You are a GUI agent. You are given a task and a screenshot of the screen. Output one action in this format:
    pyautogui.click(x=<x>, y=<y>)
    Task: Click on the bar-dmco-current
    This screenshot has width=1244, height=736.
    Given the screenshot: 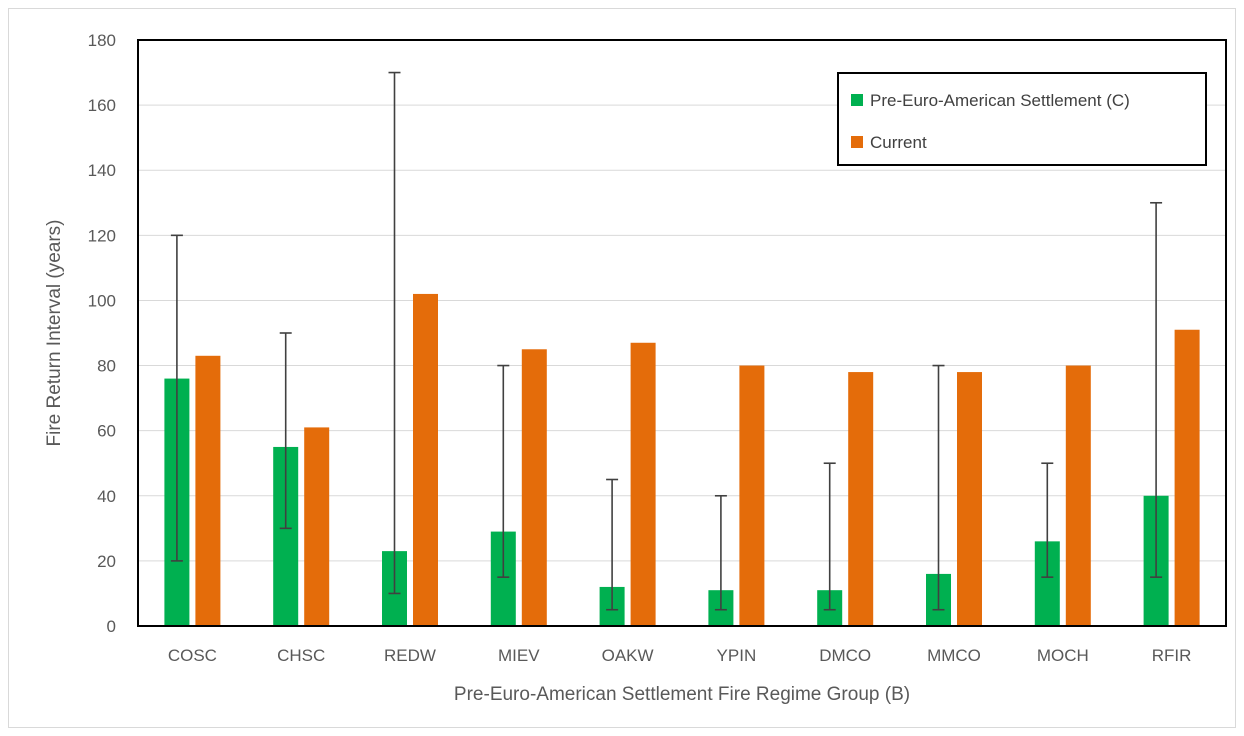 What is the action you would take?
    pyautogui.click(x=861, y=499)
    